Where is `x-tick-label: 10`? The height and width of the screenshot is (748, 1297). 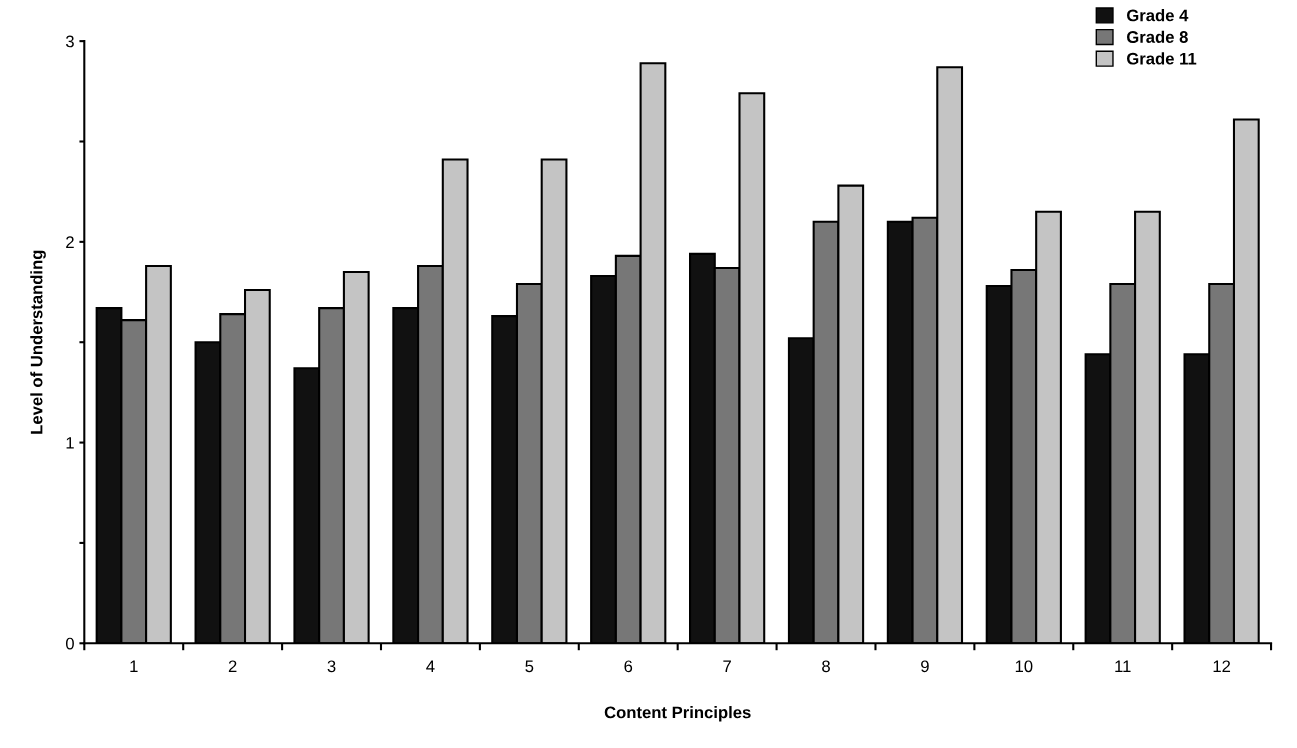 x-tick-label: 10 is located at coordinates (1024, 666).